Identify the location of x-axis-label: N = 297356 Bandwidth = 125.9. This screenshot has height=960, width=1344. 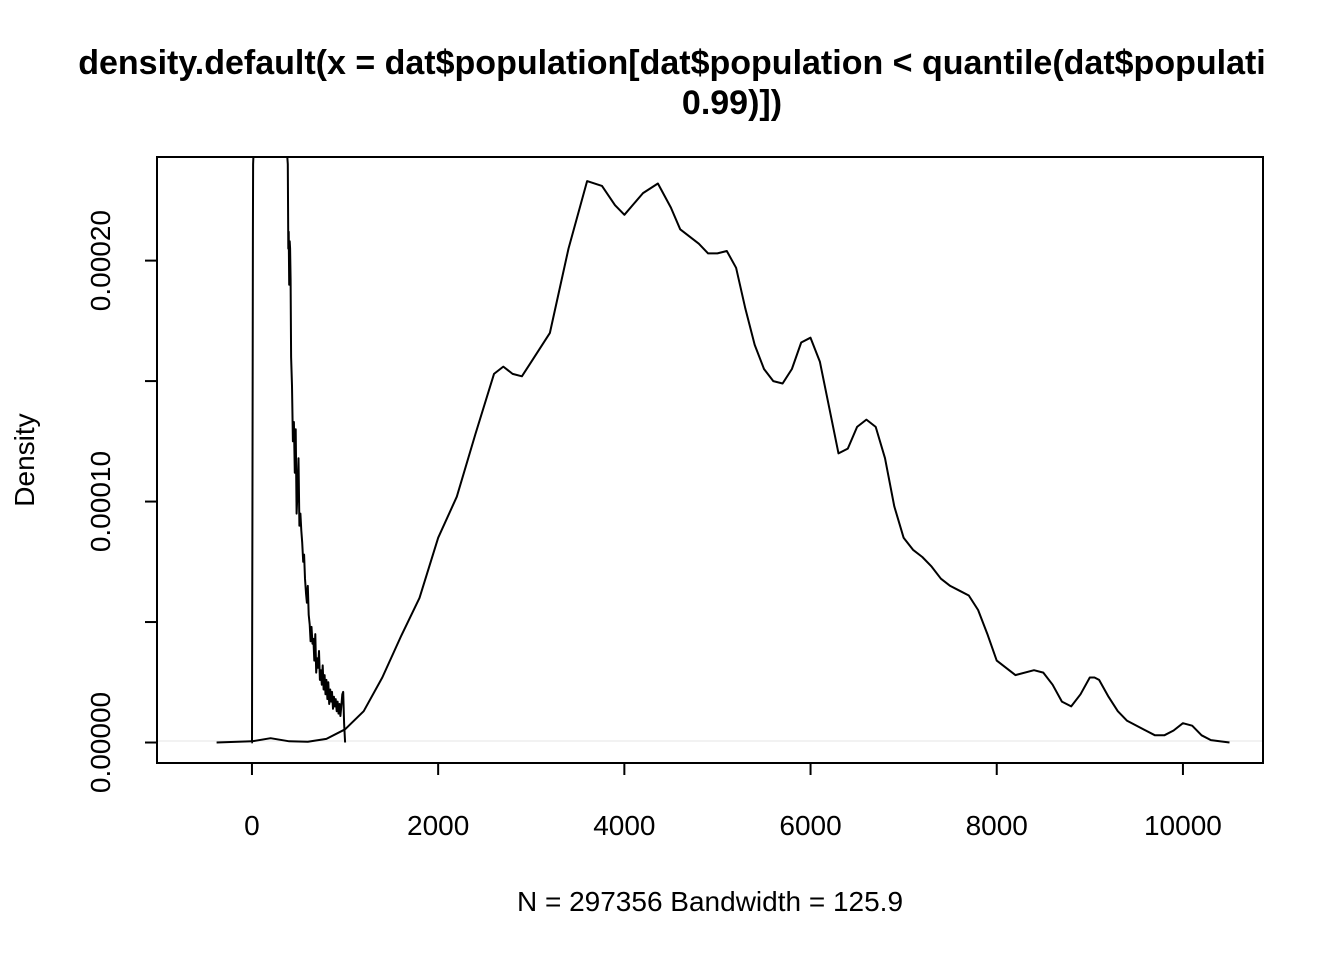
(710, 901).